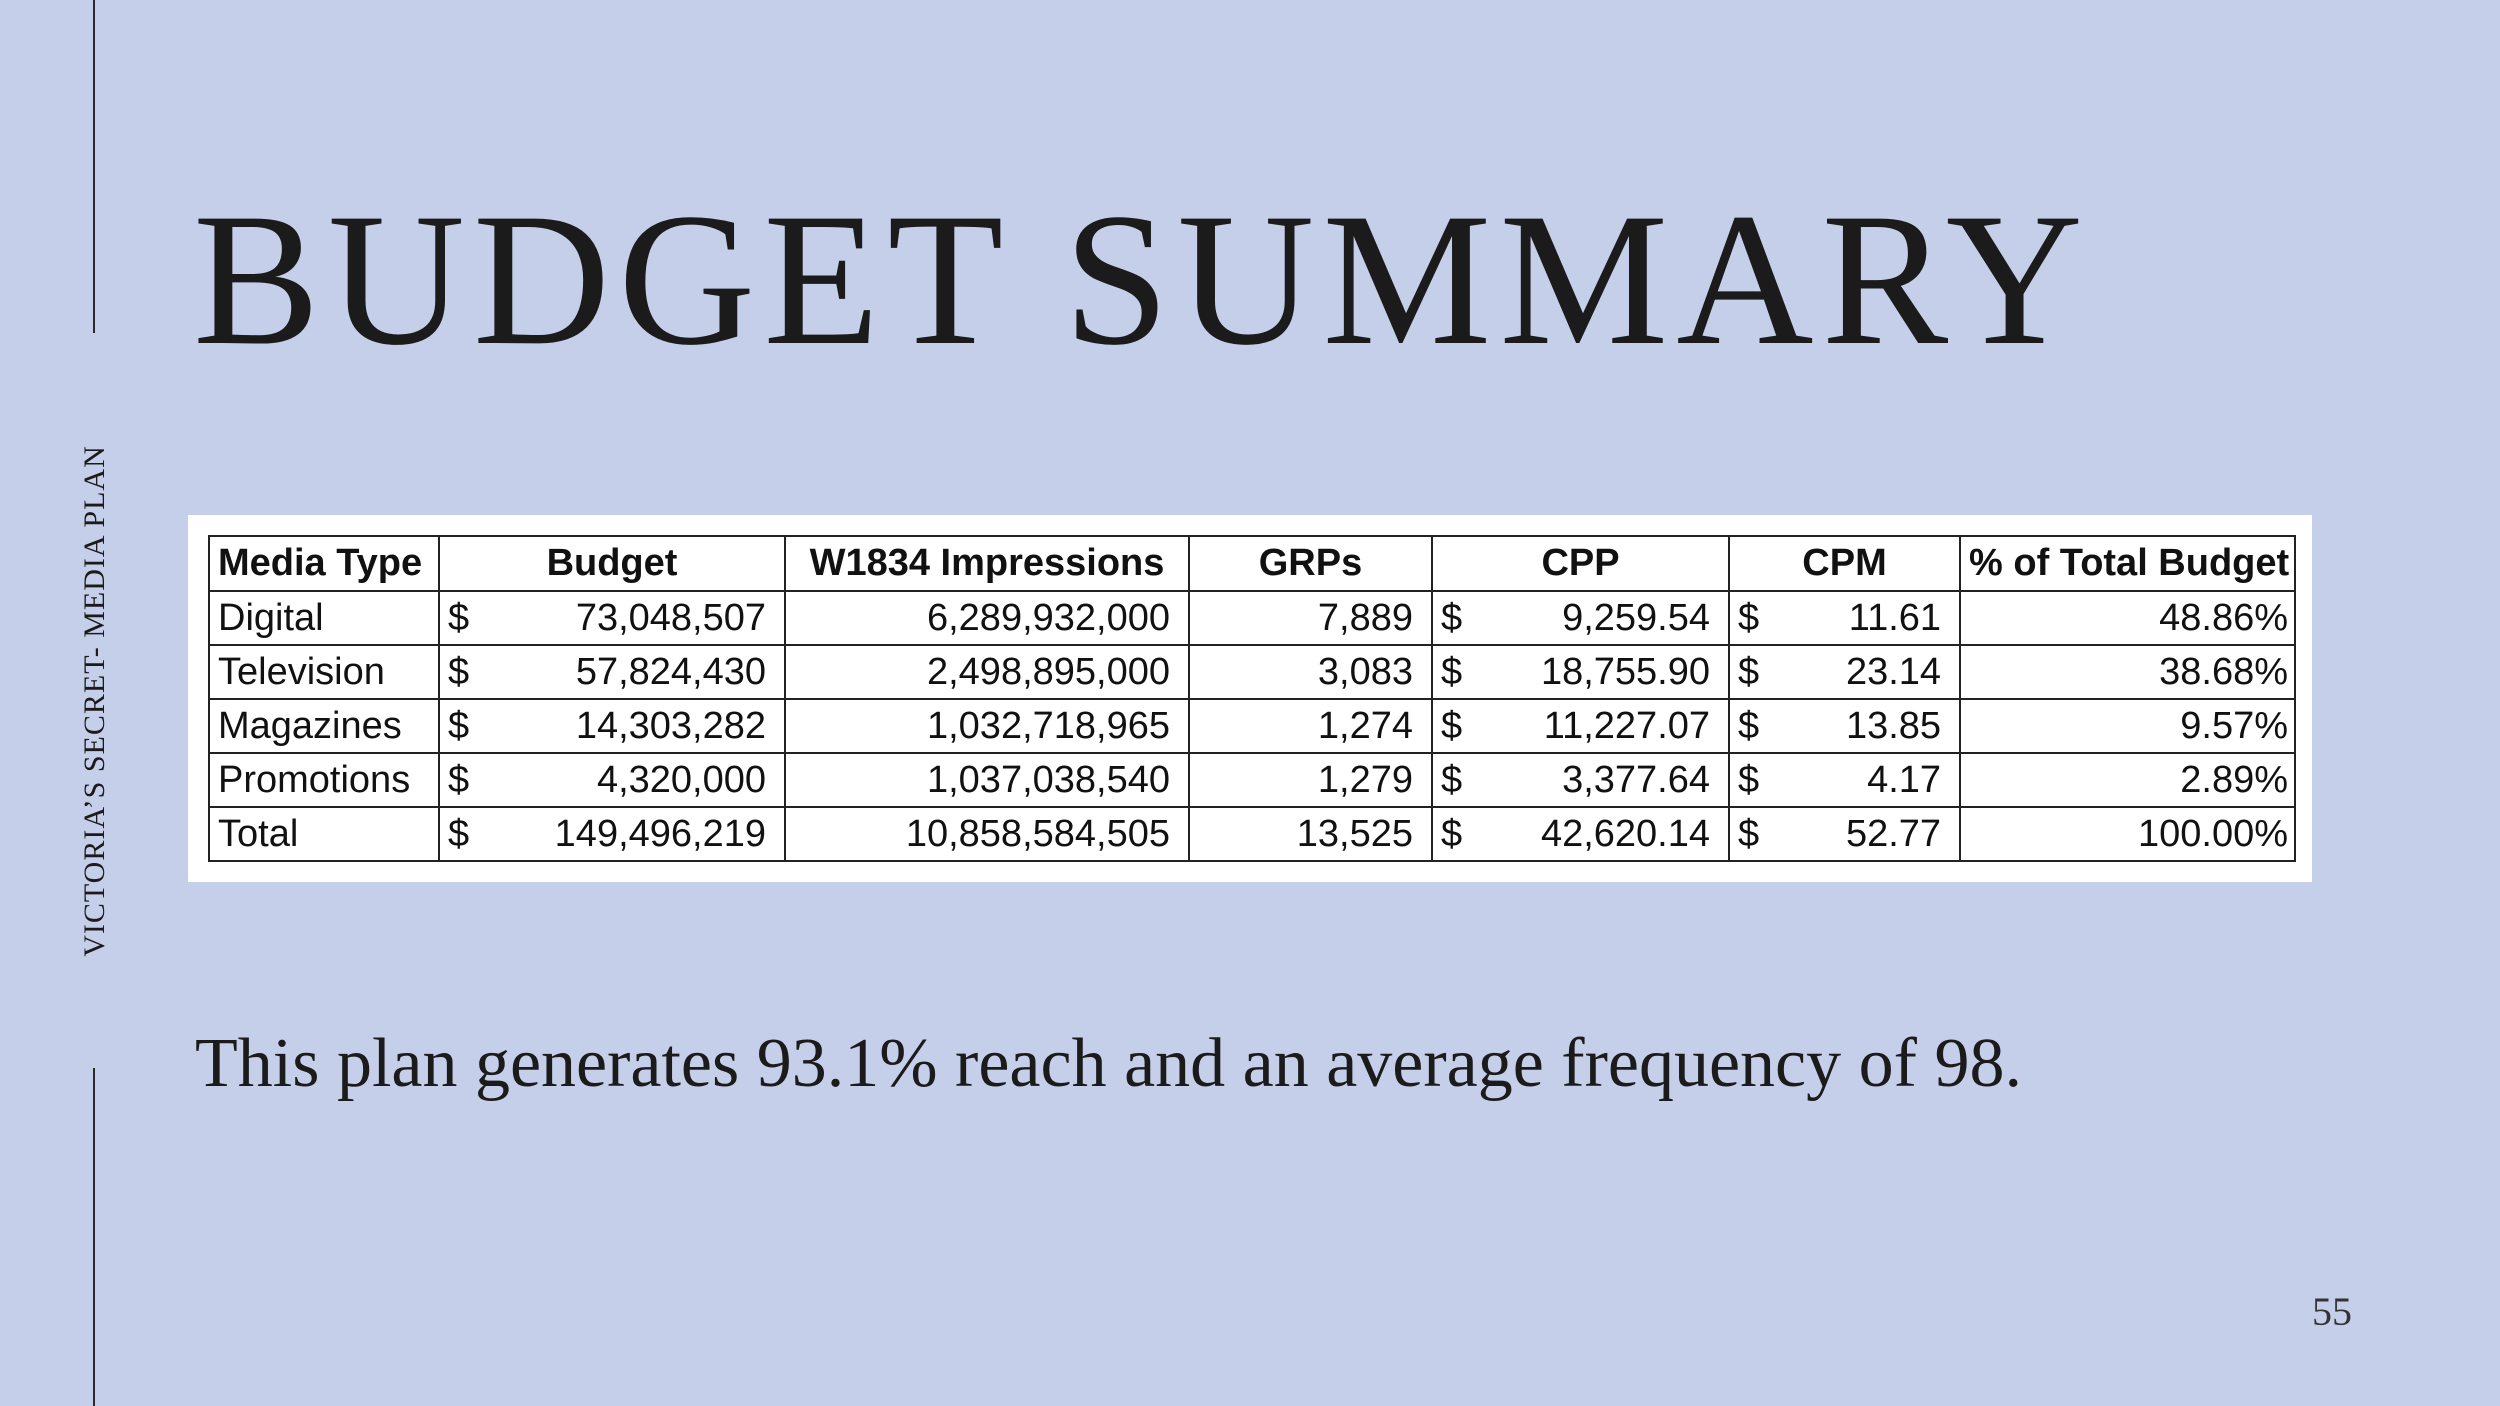 This screenshot has height=1406, width=2500. What do you see at coordinates (324, 726) in the screenshot?
I see `cell-media-type: Magazines` at bounding box center [324, 726].